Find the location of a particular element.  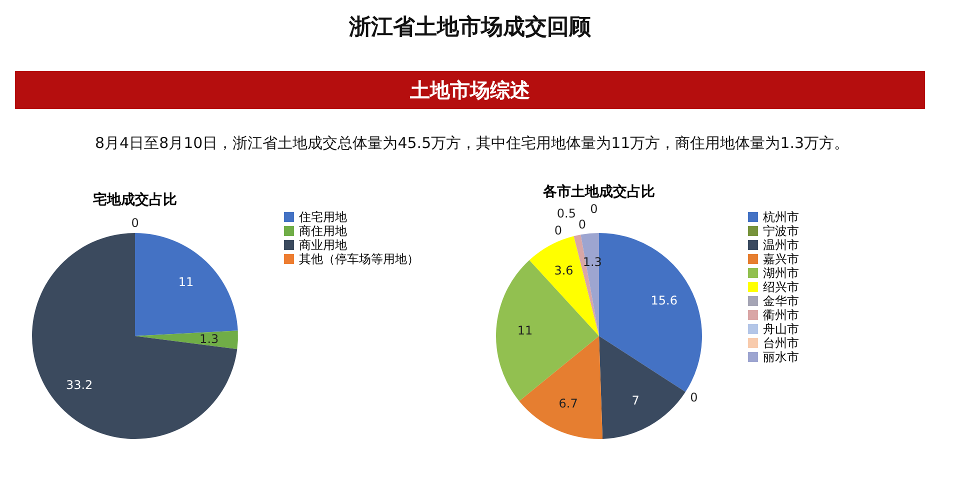

legend-label: 湖州市 is located at coordinates (781, 273).